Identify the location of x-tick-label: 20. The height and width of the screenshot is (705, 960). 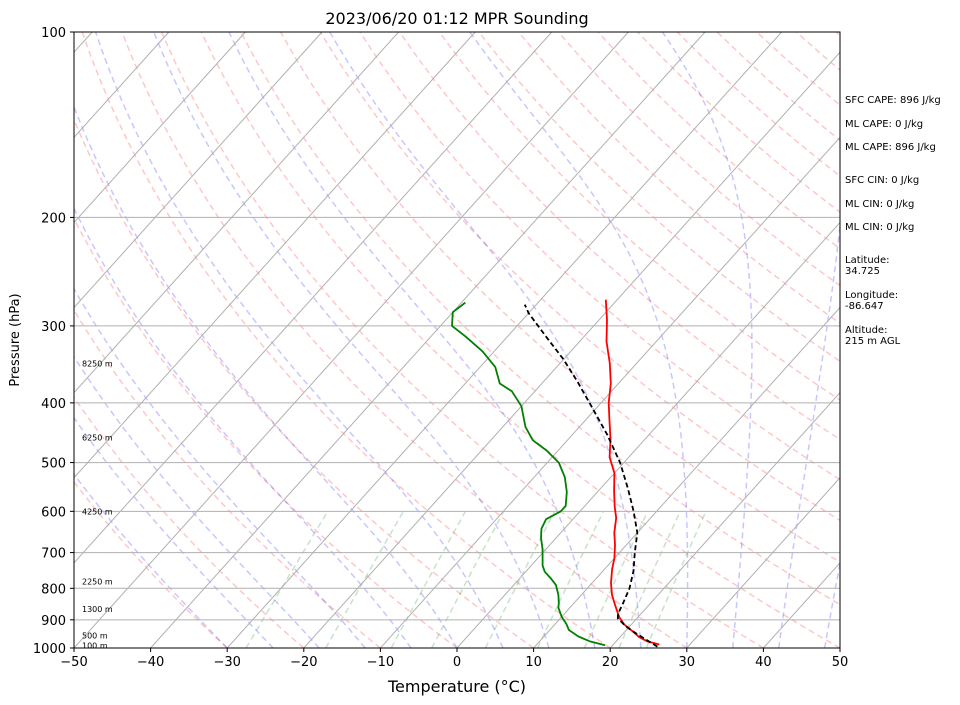
(610, 662).